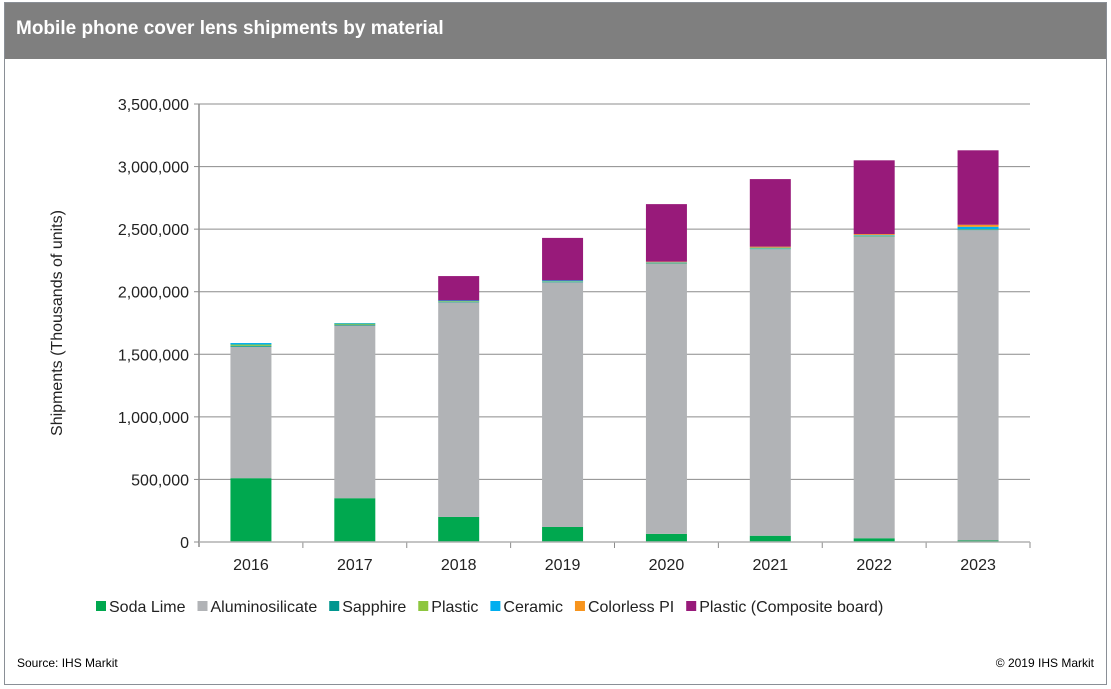 Image resolution: width=1111 pixels, height=689 pixels. Describe the element at coordinates (57, 323) in the screenshot. I see `y-axis-title: Shipments (Thousands of units)` at that location.